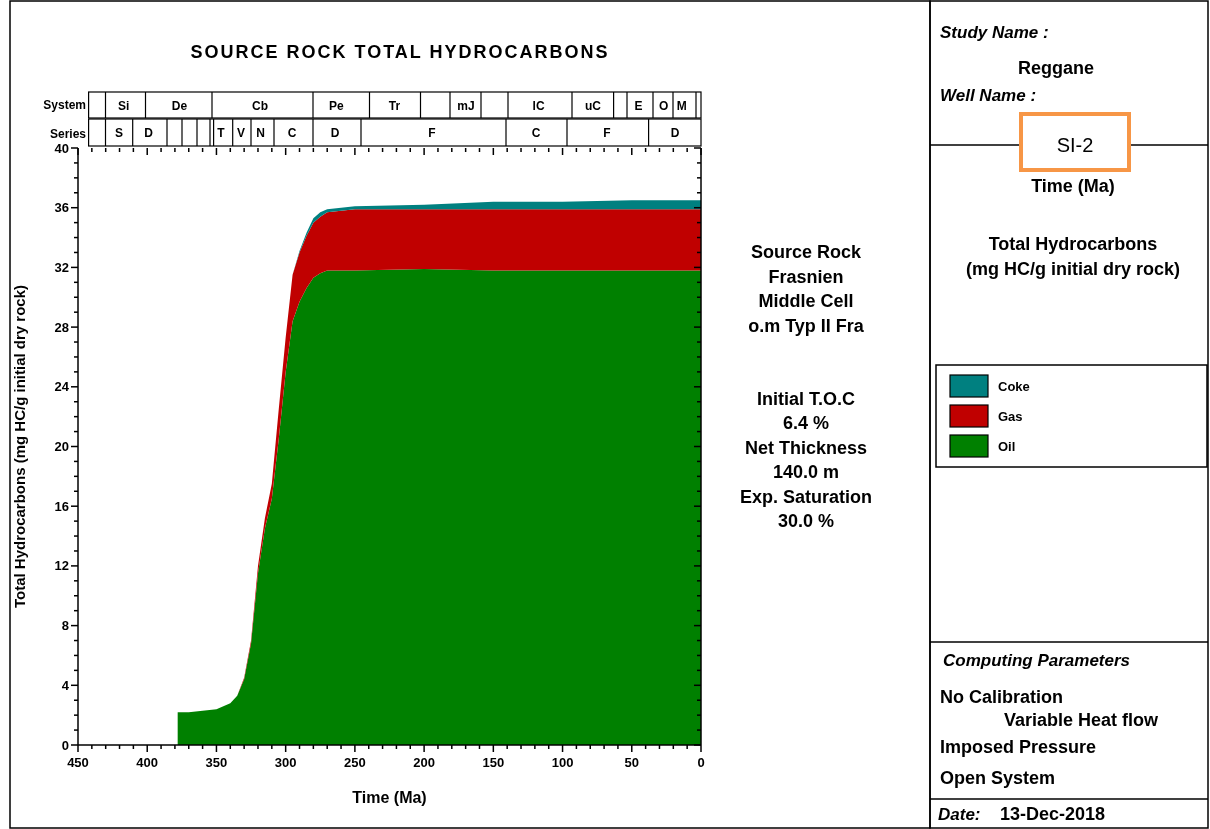  I want to click on y-tick-label: 40, so click(61, 148).